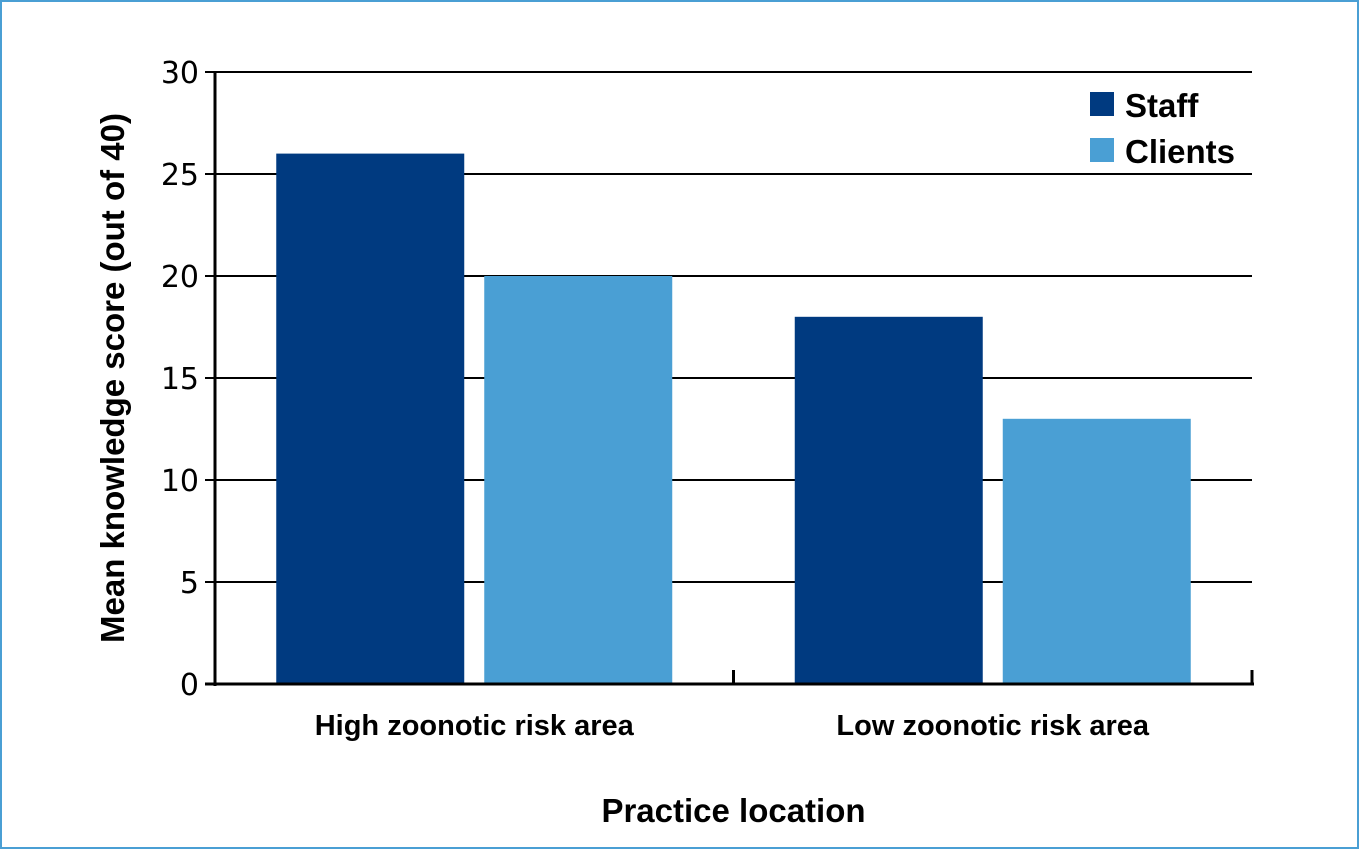 This screenshot has width=1359, height=849. Describe the element at coordinates (1162, 105) in the screenshot. I see `legend-label-staff: Staff` at that location.